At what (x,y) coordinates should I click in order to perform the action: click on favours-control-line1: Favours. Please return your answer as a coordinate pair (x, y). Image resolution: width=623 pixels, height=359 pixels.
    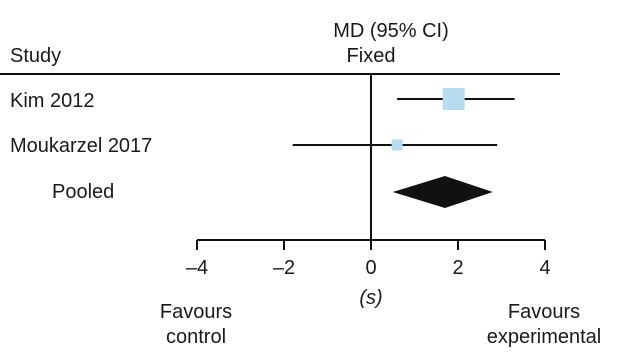
    Looking at the image, I should click on (196, 312).